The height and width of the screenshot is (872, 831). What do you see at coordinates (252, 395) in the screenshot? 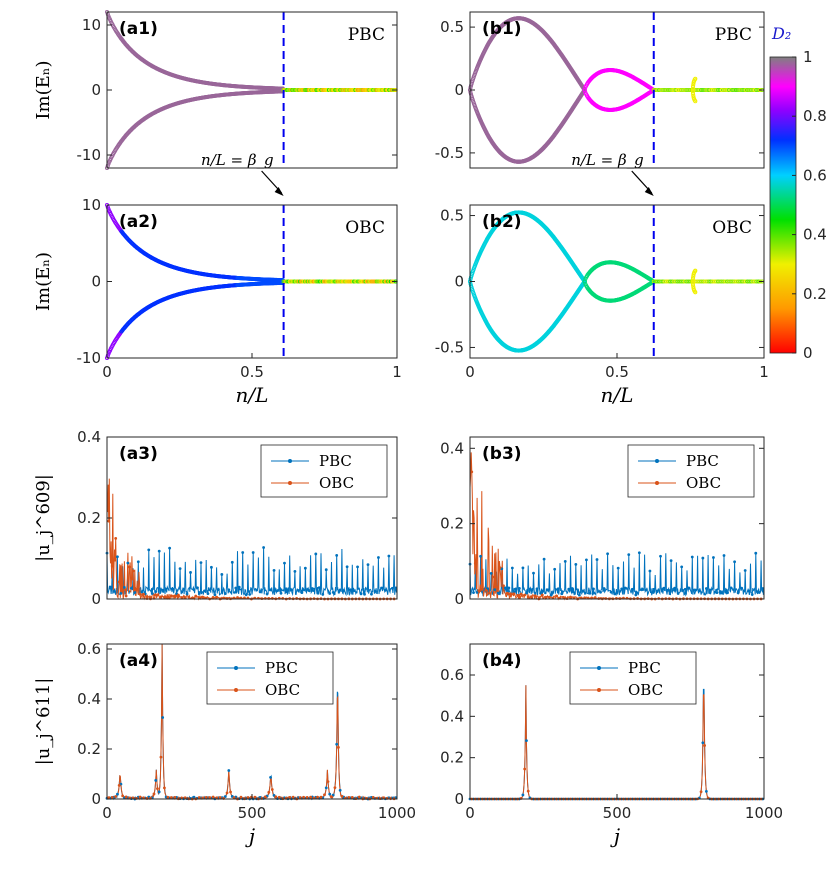
I see `x-axis-label: n/L` at bounding box center [252, 395].